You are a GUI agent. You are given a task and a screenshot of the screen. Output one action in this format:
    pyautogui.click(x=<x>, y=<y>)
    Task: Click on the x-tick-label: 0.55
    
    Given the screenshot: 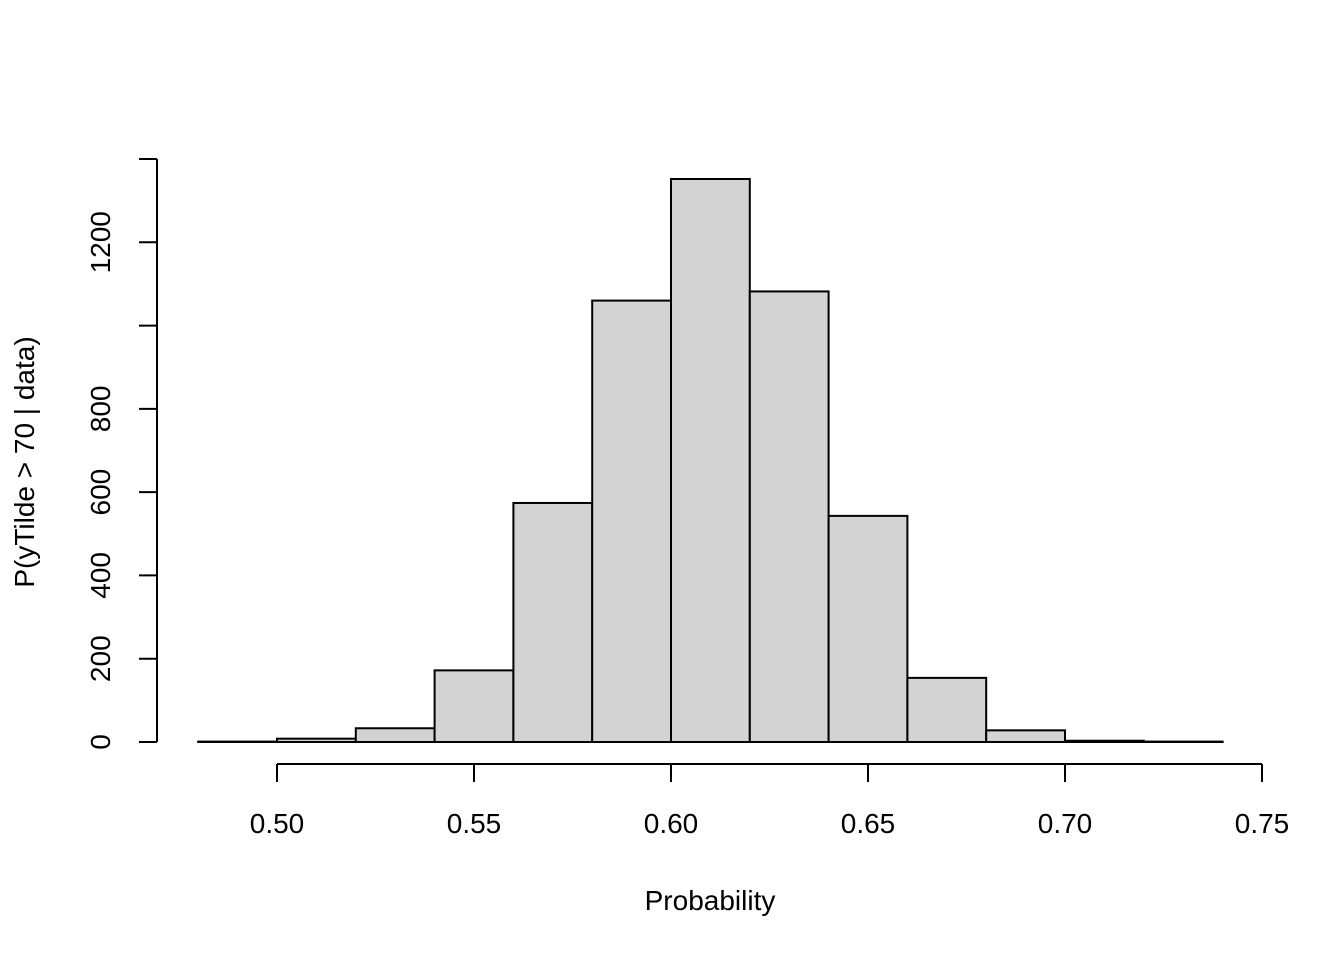 What is the action you would take?
    pyautogui.click(x=474, y=823)
    